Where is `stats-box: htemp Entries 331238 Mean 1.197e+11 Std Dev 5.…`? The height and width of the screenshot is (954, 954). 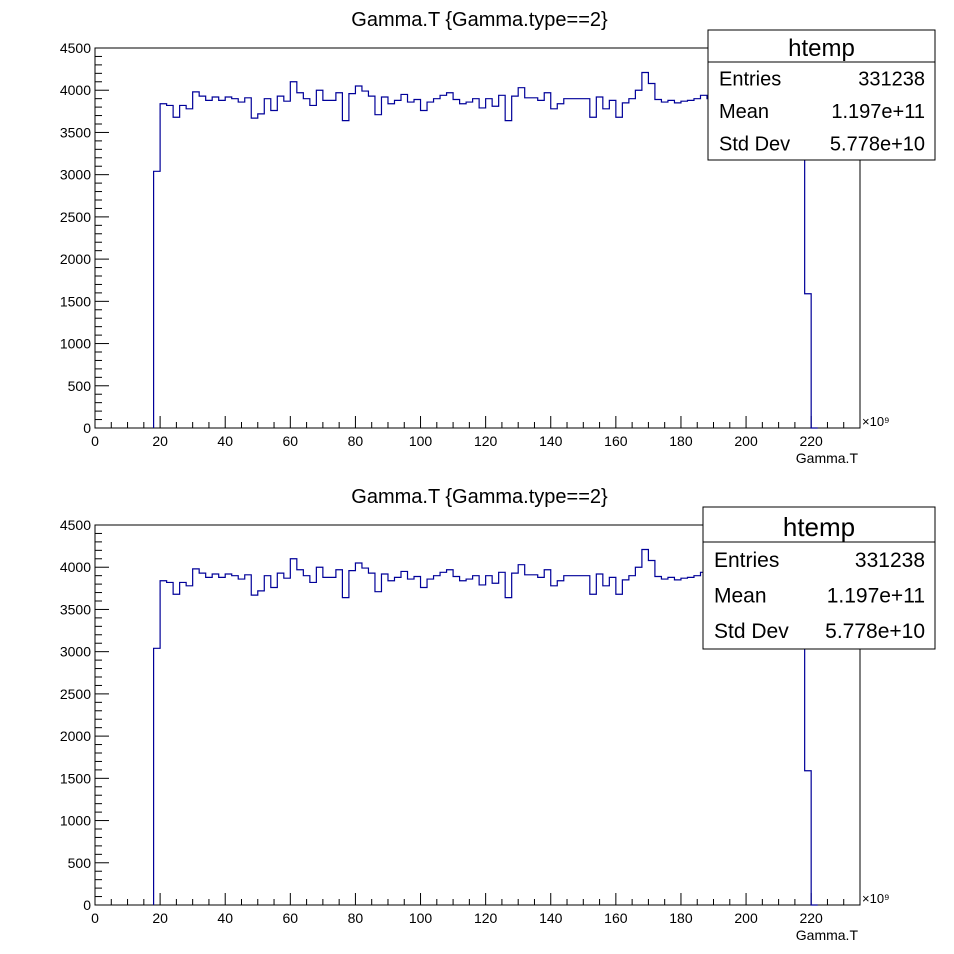
stats-box: htemp Entries 331238 Mean 1.197e+11 Std Dev 5.… is located at coordinates (821, 95).